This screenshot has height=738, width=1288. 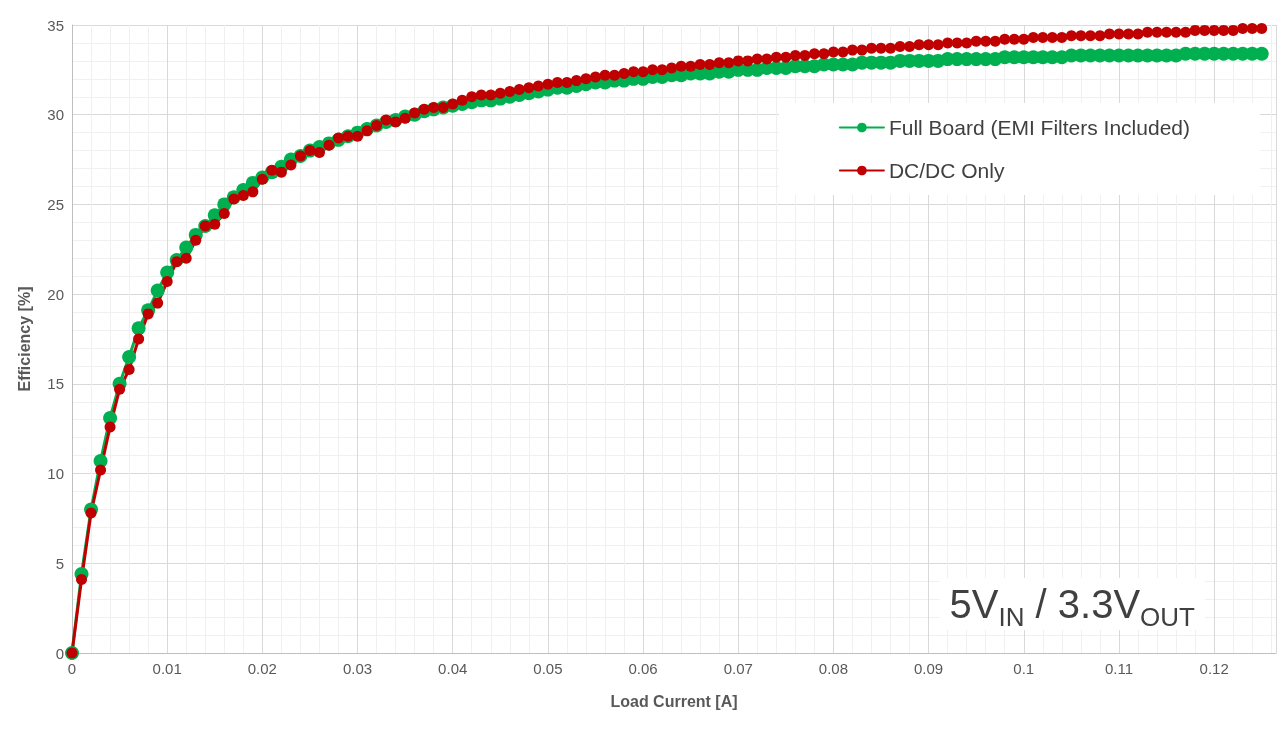 I want to click on x-axis-title: Load Current [A], so click(x=674, y=701).